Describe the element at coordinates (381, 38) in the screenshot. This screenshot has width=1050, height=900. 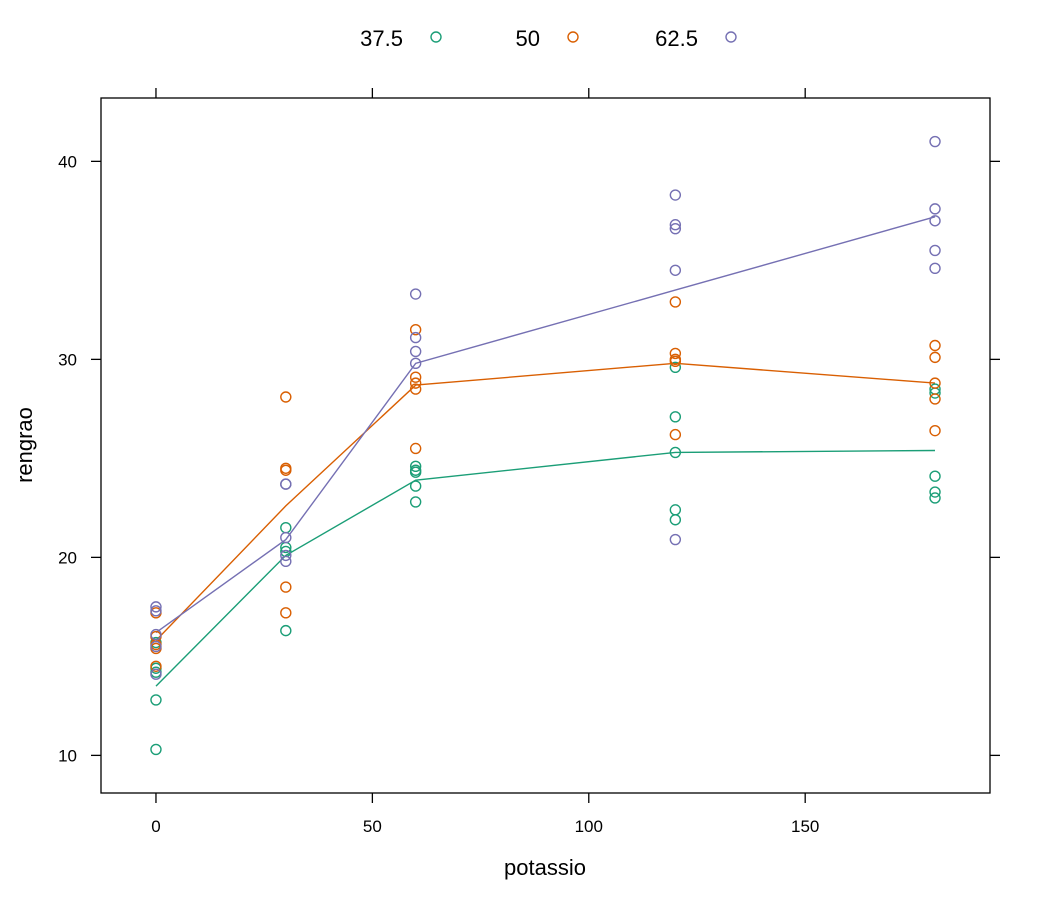
I see `legend-label: 37.5` at that location.